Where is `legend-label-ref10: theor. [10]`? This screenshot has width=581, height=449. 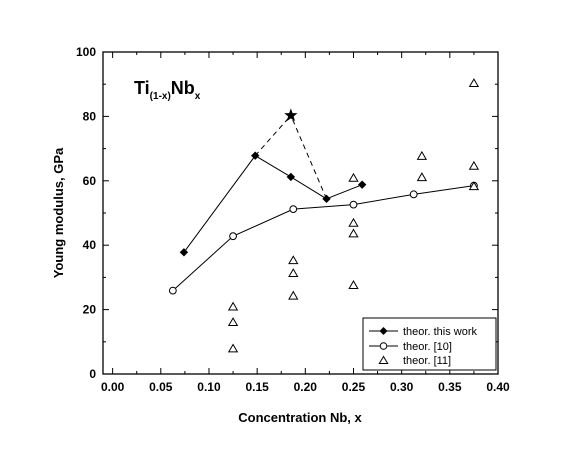 legend-label-ref10: theor. [10] is located at coordinates (427, 347).